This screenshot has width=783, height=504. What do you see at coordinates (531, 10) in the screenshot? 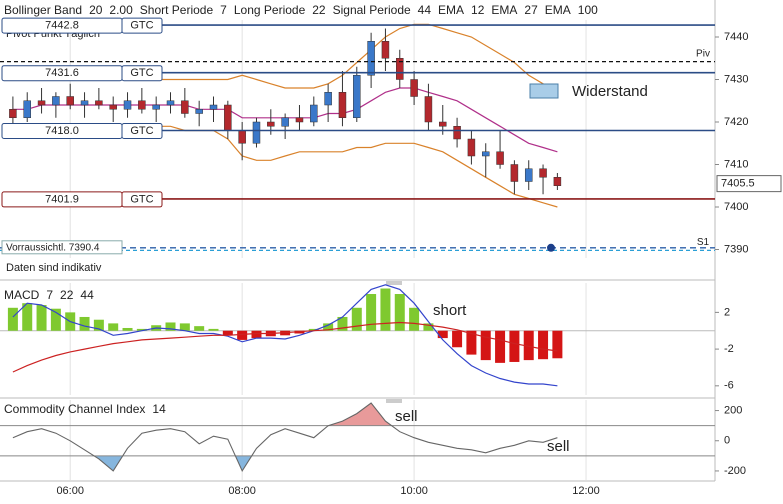
I see `legend-item: 27` at bounding box center [531, 10].